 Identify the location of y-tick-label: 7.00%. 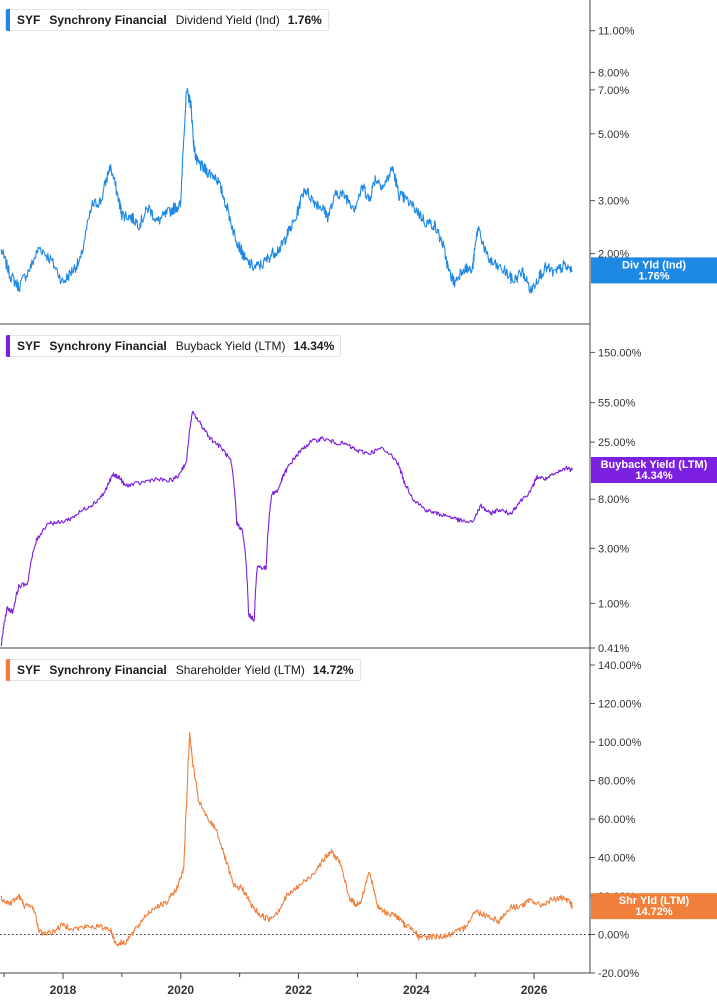
(613, 91).